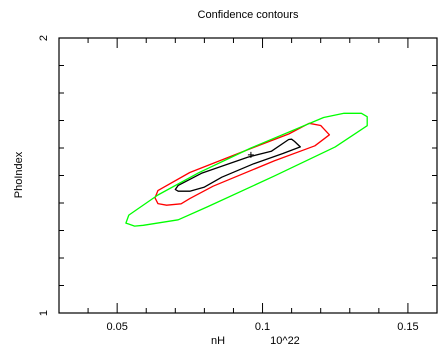  What do you see at coordinates (248, 15) in the screenshot?
I see `chart-title: Confidence contours` at bounding box center [248, 15].